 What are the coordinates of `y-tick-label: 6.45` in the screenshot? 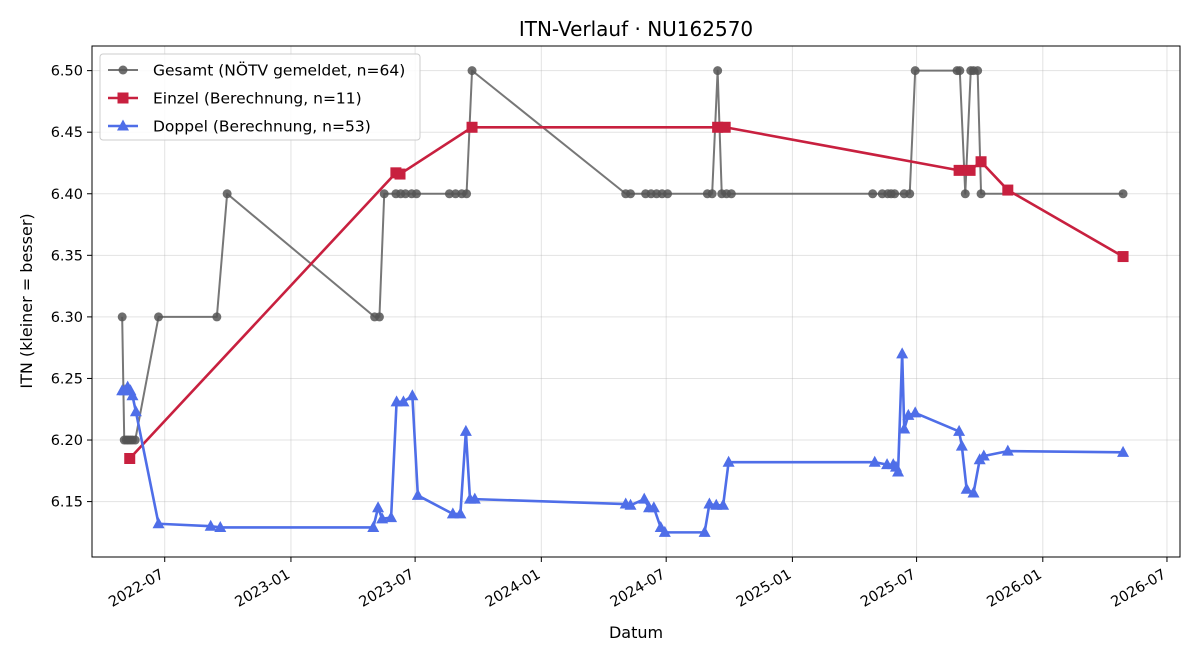 It's located at (67, 133).